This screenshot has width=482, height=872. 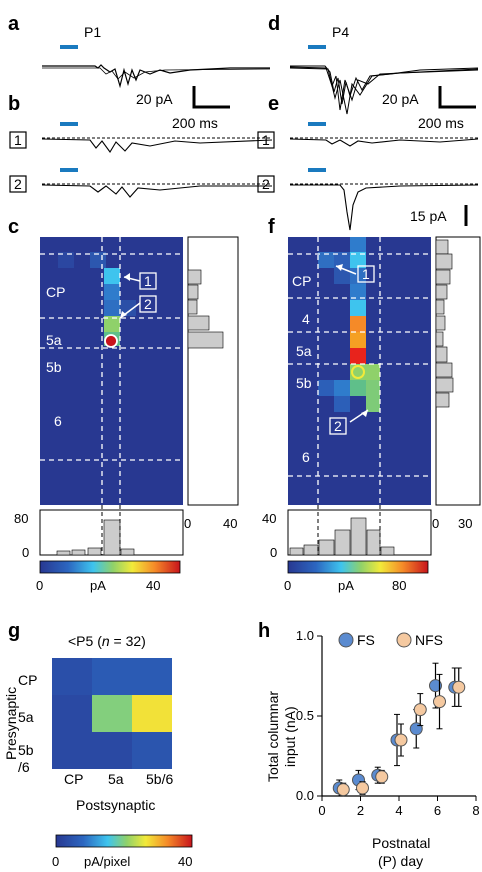 What do you see at coordinates (274, 24) in the screenshot?
I see `panel-label-d: d` at bounding box center [274, 24].